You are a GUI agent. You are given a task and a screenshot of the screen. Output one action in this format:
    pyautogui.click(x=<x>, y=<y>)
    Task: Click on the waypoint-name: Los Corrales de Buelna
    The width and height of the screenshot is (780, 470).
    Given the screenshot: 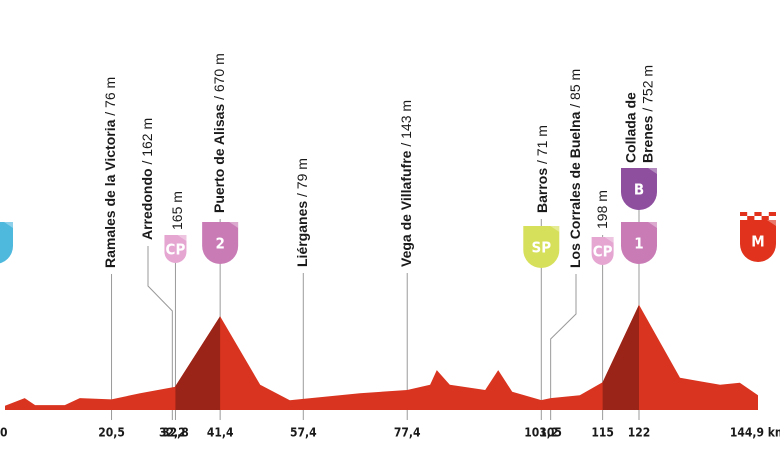 What is the action you would take?
    pyautogui.click(x=575, y=189)
    